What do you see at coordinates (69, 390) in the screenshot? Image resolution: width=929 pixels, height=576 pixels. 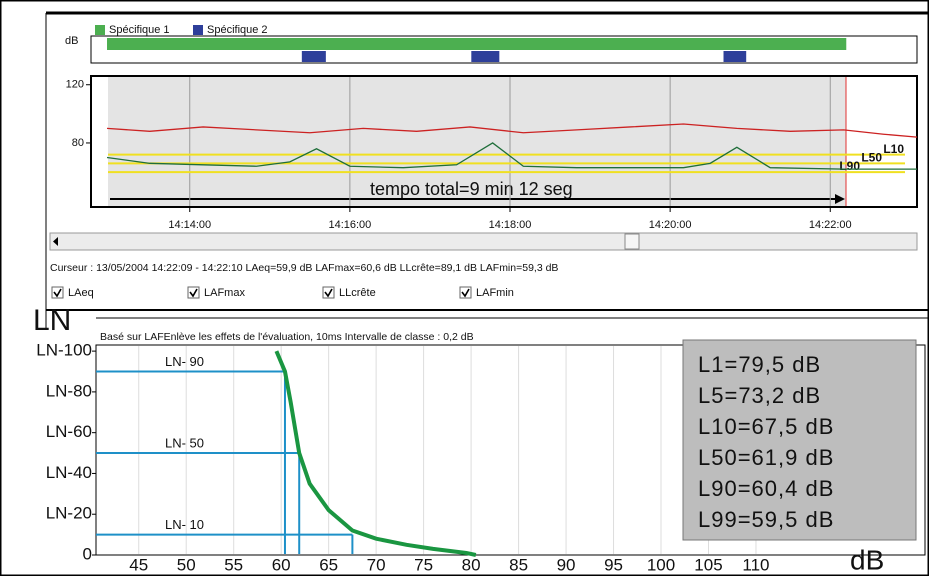 I see `y-tick-label: LN-80` at bounding box center [69, 390].